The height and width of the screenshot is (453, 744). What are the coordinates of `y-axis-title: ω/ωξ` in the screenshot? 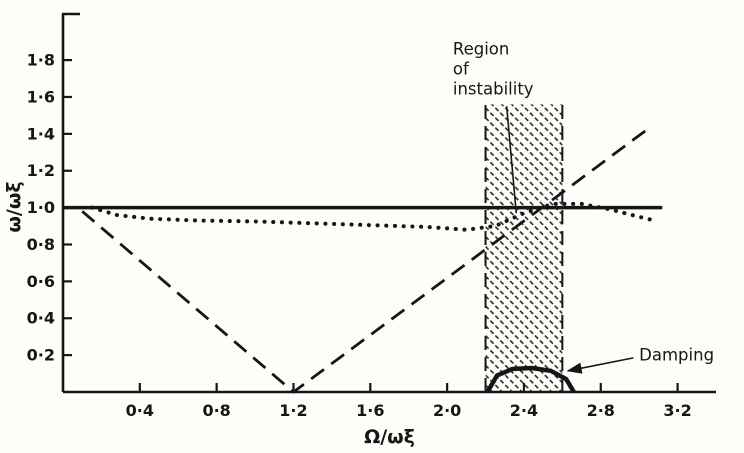 It's located at (14, 206).